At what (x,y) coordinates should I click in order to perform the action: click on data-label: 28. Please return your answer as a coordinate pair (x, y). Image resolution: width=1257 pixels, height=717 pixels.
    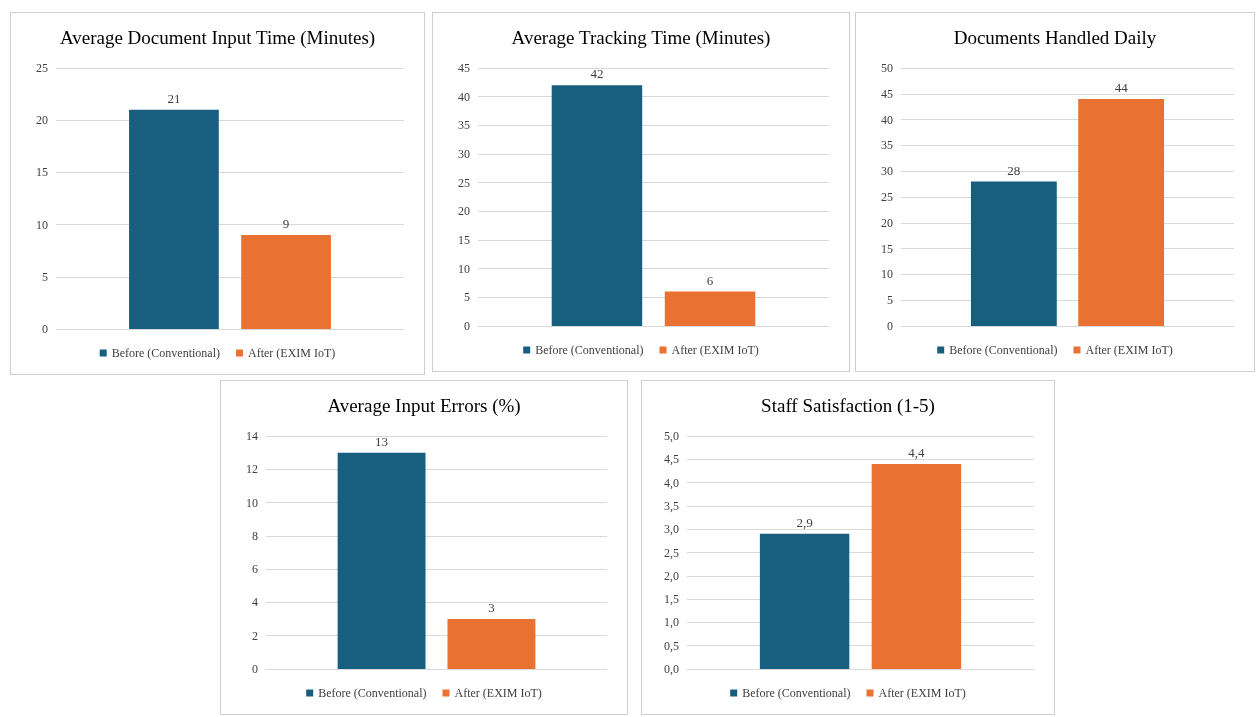
    Looking at the image, I should click on (1014, 170).